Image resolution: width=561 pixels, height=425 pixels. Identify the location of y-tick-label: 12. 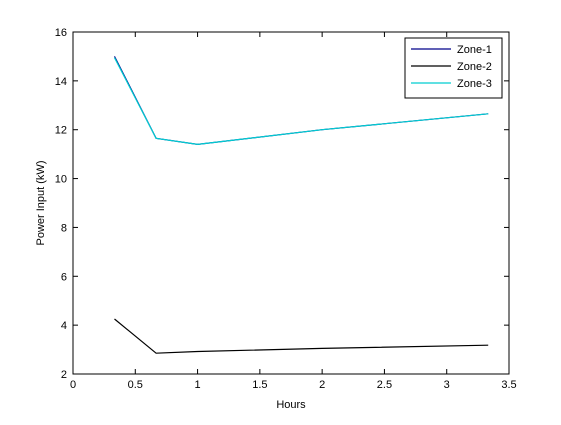
(61, 131).